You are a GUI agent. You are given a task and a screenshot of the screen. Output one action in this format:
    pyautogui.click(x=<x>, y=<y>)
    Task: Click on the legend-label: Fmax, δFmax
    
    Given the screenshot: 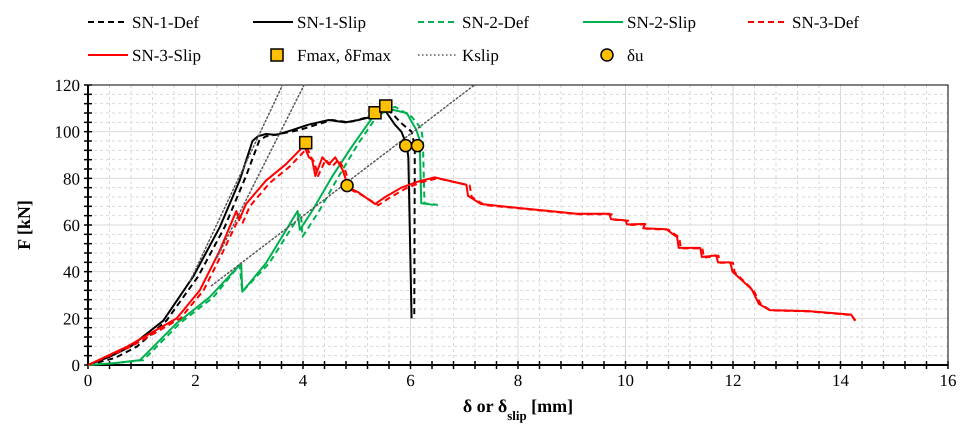 What is the action you would take?
    pyautogui.click(x=344, y=55)
    